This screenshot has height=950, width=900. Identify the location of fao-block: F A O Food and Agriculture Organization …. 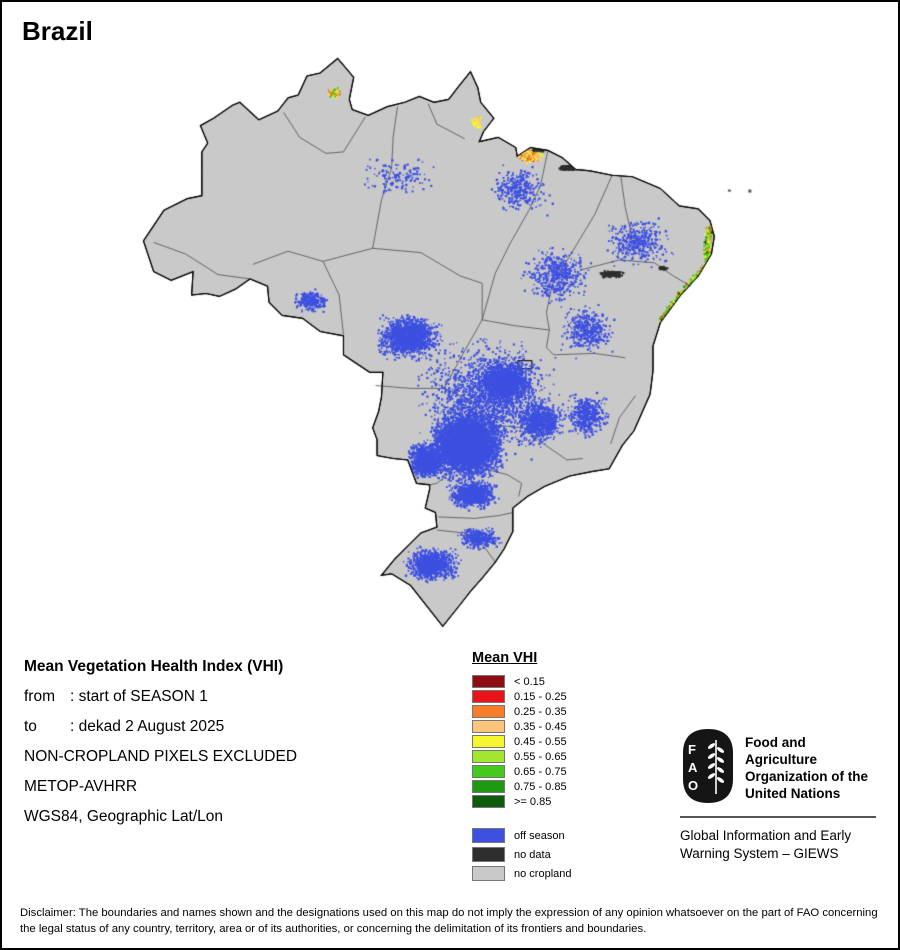
(779, 795).